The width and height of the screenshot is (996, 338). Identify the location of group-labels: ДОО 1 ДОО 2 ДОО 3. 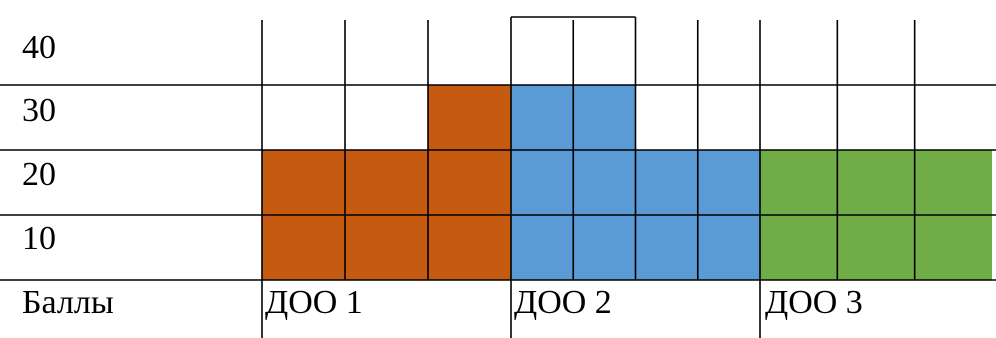
(564, 302).